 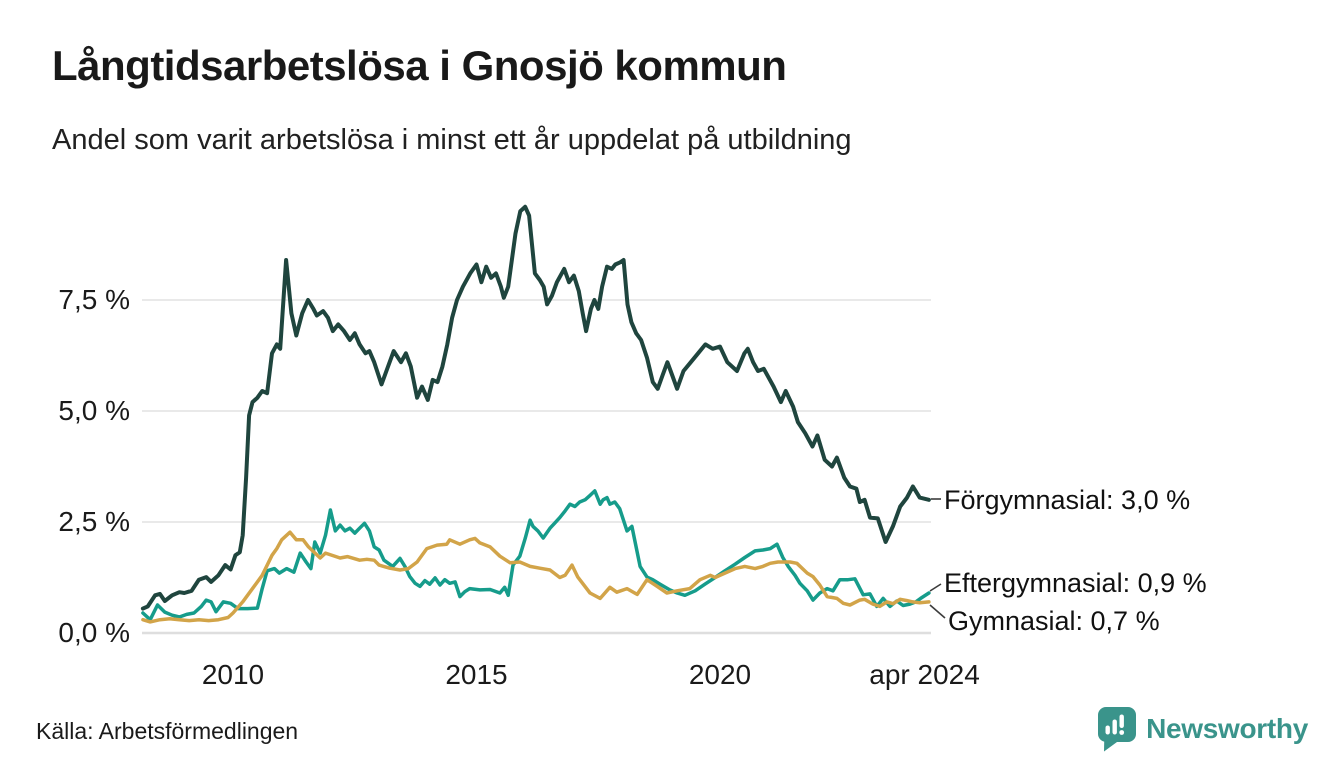 What do you see at coordinates (233, 674) in the screenshot?
I see `x-axis-tick-label: 2010` at bounding box center [233, 674].